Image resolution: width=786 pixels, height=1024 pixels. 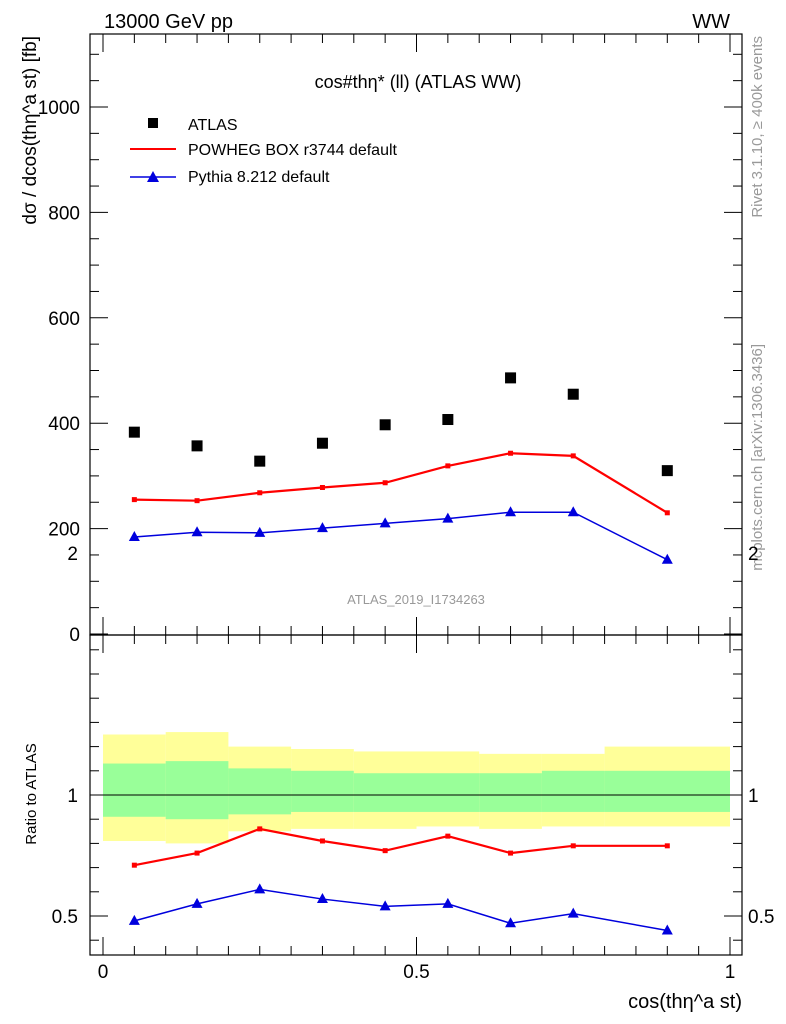 What do you see at coordinates (757, 457) in the screenshot?
I see `mcplots-side-text: mcplots.cern.ch [arXiv:1306.3436]` at bounding box center [757, 457].